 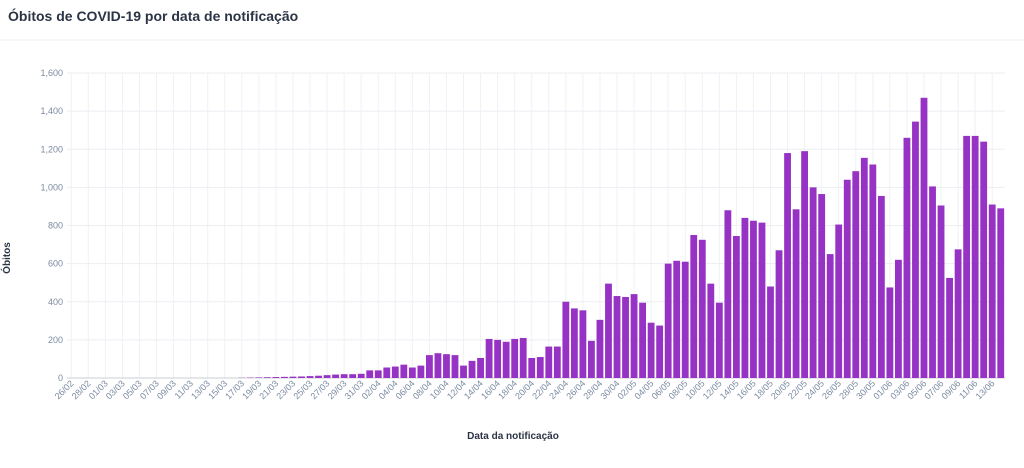 What do you see at coordinates (51, 187) in the screenshot?
I see `y-tick-label: 1,000` at bounding box center [51, 187].